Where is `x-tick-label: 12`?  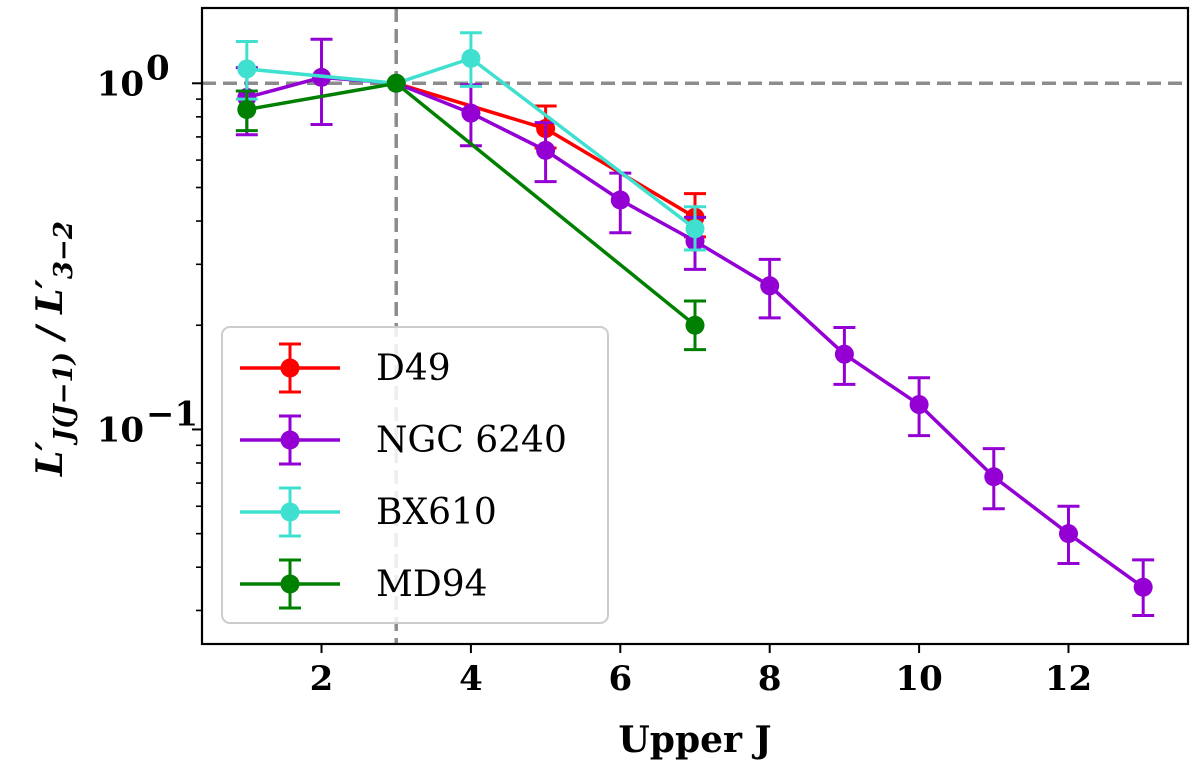 x-tick-label: 12 is located at coordinates (1068, 679).